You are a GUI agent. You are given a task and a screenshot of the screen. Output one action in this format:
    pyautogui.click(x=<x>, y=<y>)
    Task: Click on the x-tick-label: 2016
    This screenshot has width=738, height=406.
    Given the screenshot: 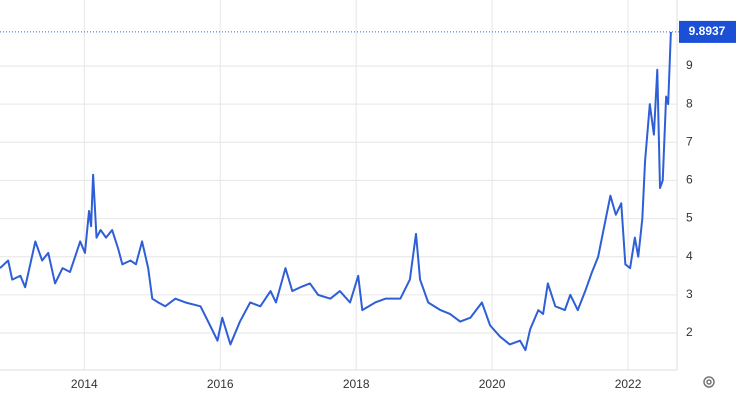 What is the action you would take?
    pyautogui.click(x=220, y=384)
    